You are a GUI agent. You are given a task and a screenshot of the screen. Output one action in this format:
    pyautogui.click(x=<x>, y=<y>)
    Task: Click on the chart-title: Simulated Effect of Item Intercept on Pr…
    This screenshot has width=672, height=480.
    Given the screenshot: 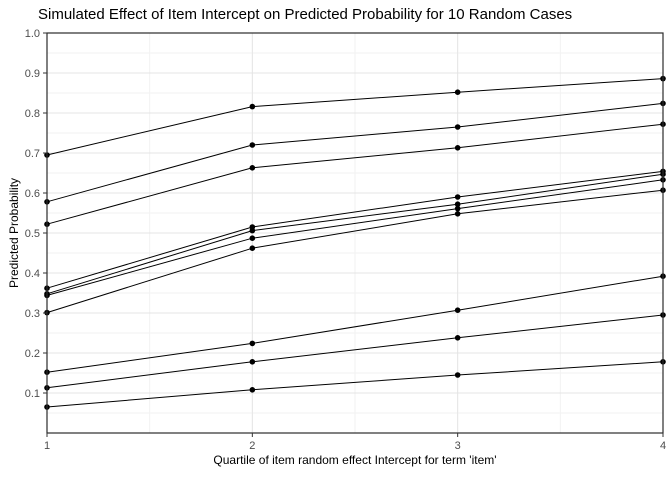 What is the action you would take?
    pyautogui.click(x=305, y=14)
    